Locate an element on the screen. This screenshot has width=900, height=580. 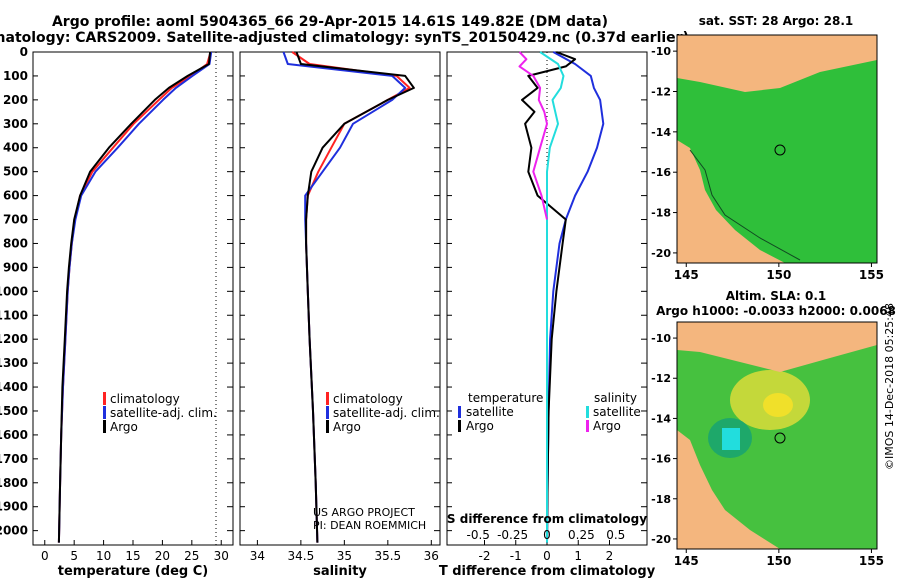
x-tick-label: 34 is located at coordinates (257, 556).